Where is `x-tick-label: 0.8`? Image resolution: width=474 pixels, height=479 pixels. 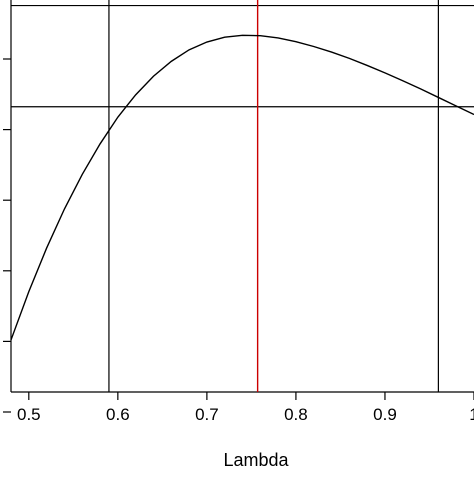
x-tick-label: 0.8 is located at coordinates (296, 414).